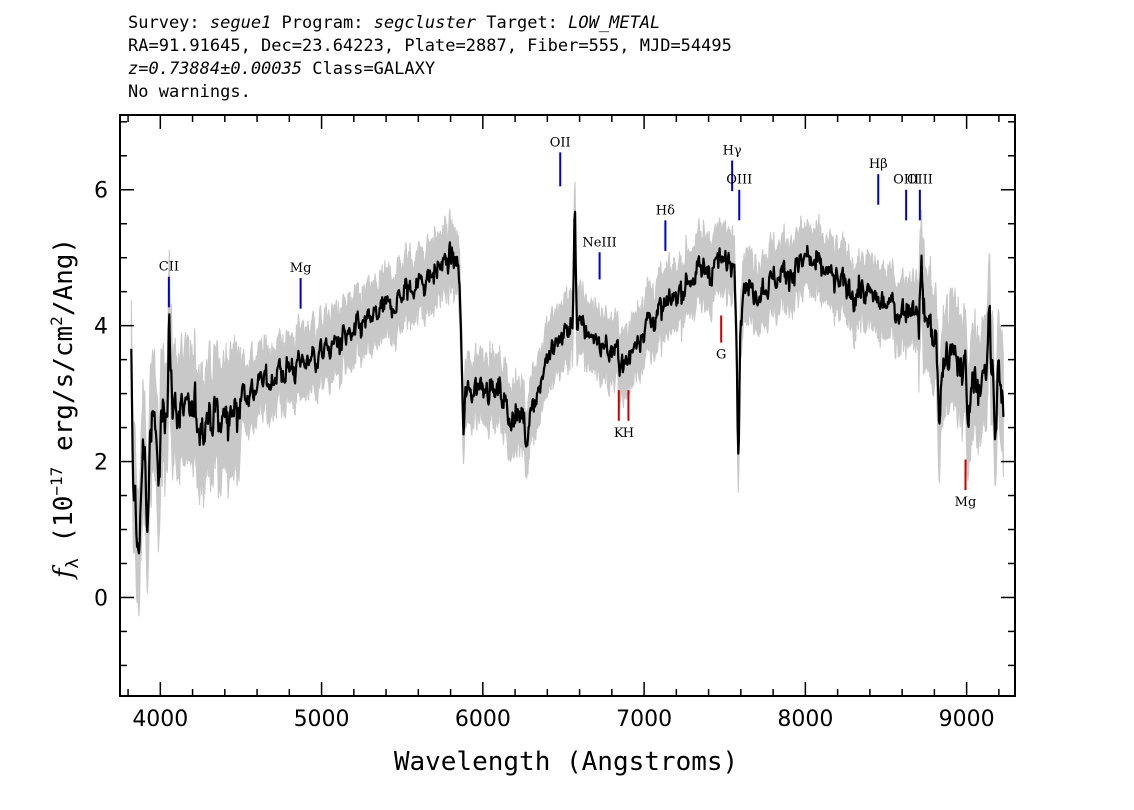 The width and height of the screenshot is (1134, 810). I want to click on header-line-3: z=0.73884±0.00035 Class=GALAXY, so click(430, 69).